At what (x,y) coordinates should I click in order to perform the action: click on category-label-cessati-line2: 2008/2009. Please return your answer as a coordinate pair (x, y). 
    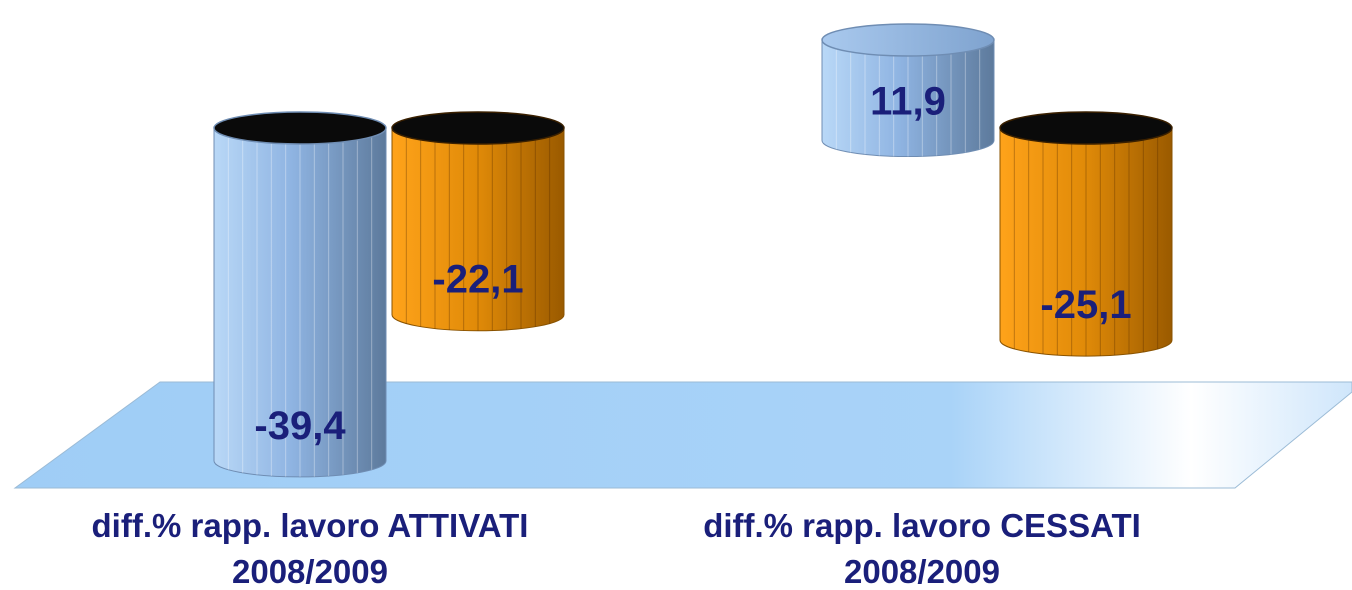
    Looking at the image, I should click on (922, 571).